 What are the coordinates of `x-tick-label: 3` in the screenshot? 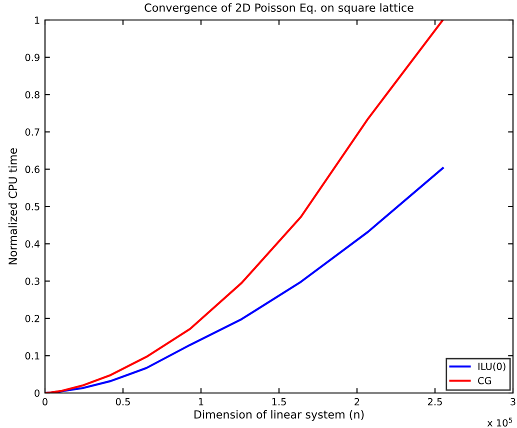 It's located at (513, 402).